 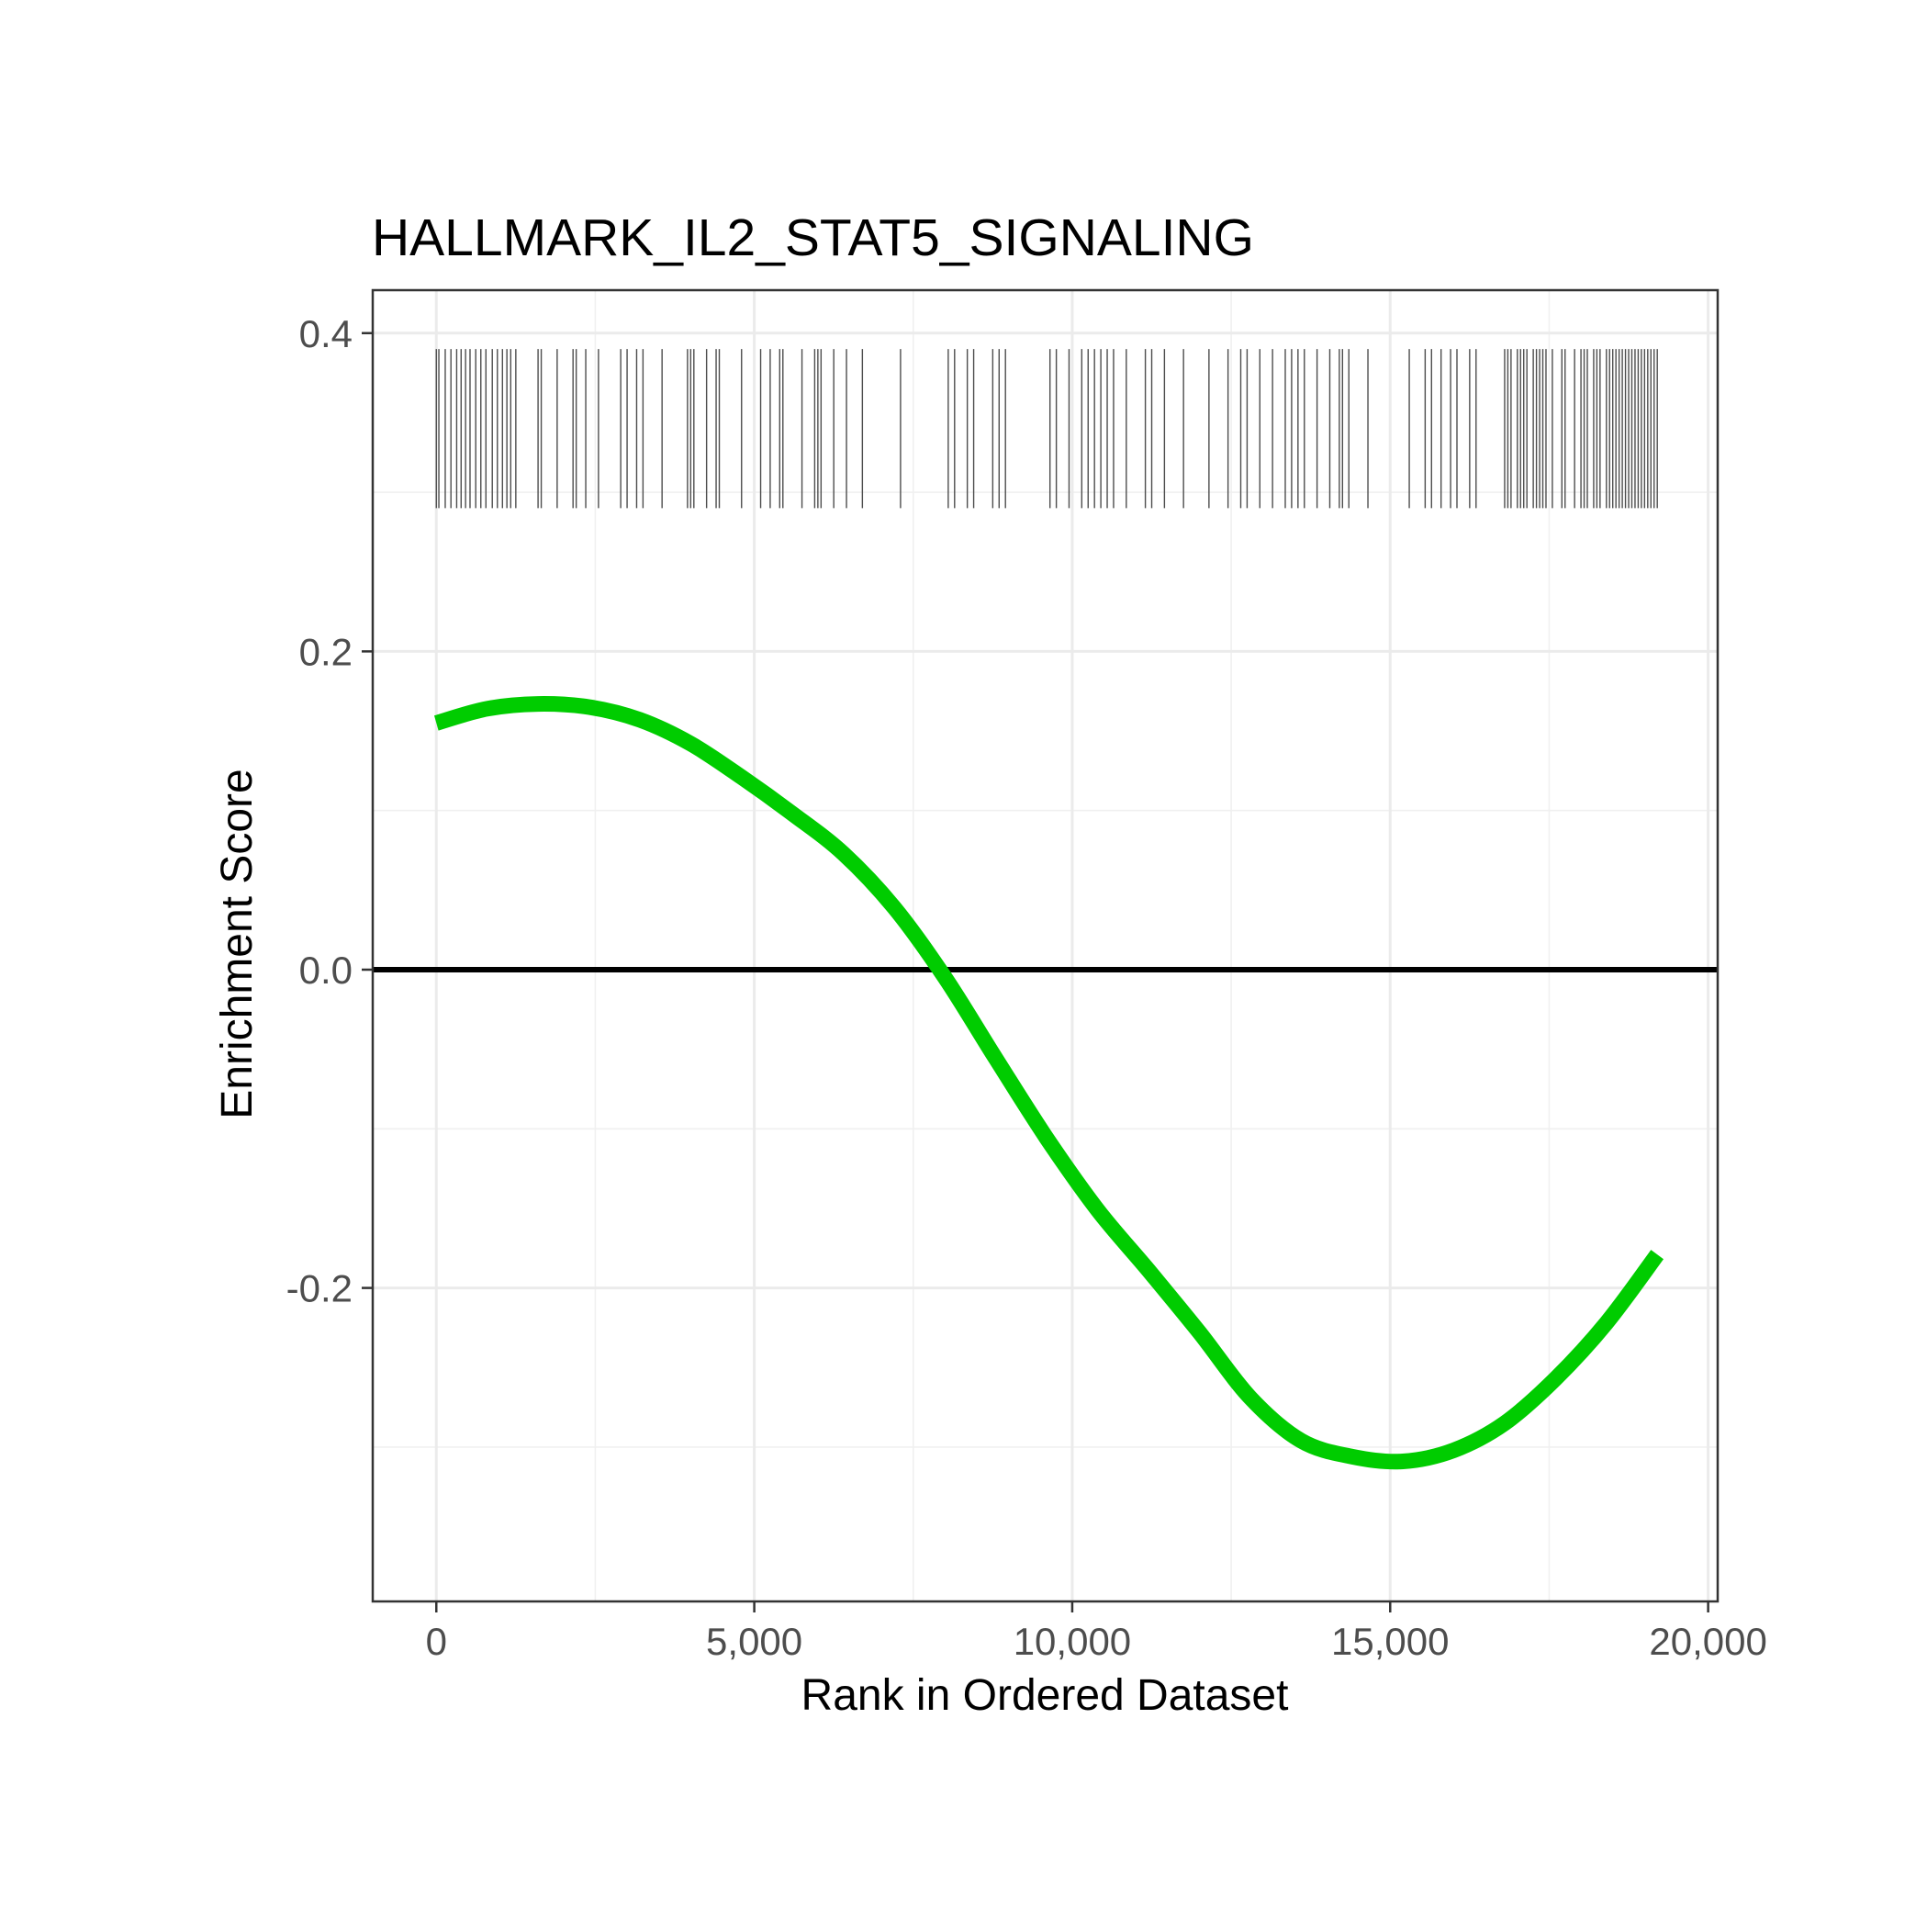 I want to click on x-tick-label: 10,000, so click(x=1072, y=1641).